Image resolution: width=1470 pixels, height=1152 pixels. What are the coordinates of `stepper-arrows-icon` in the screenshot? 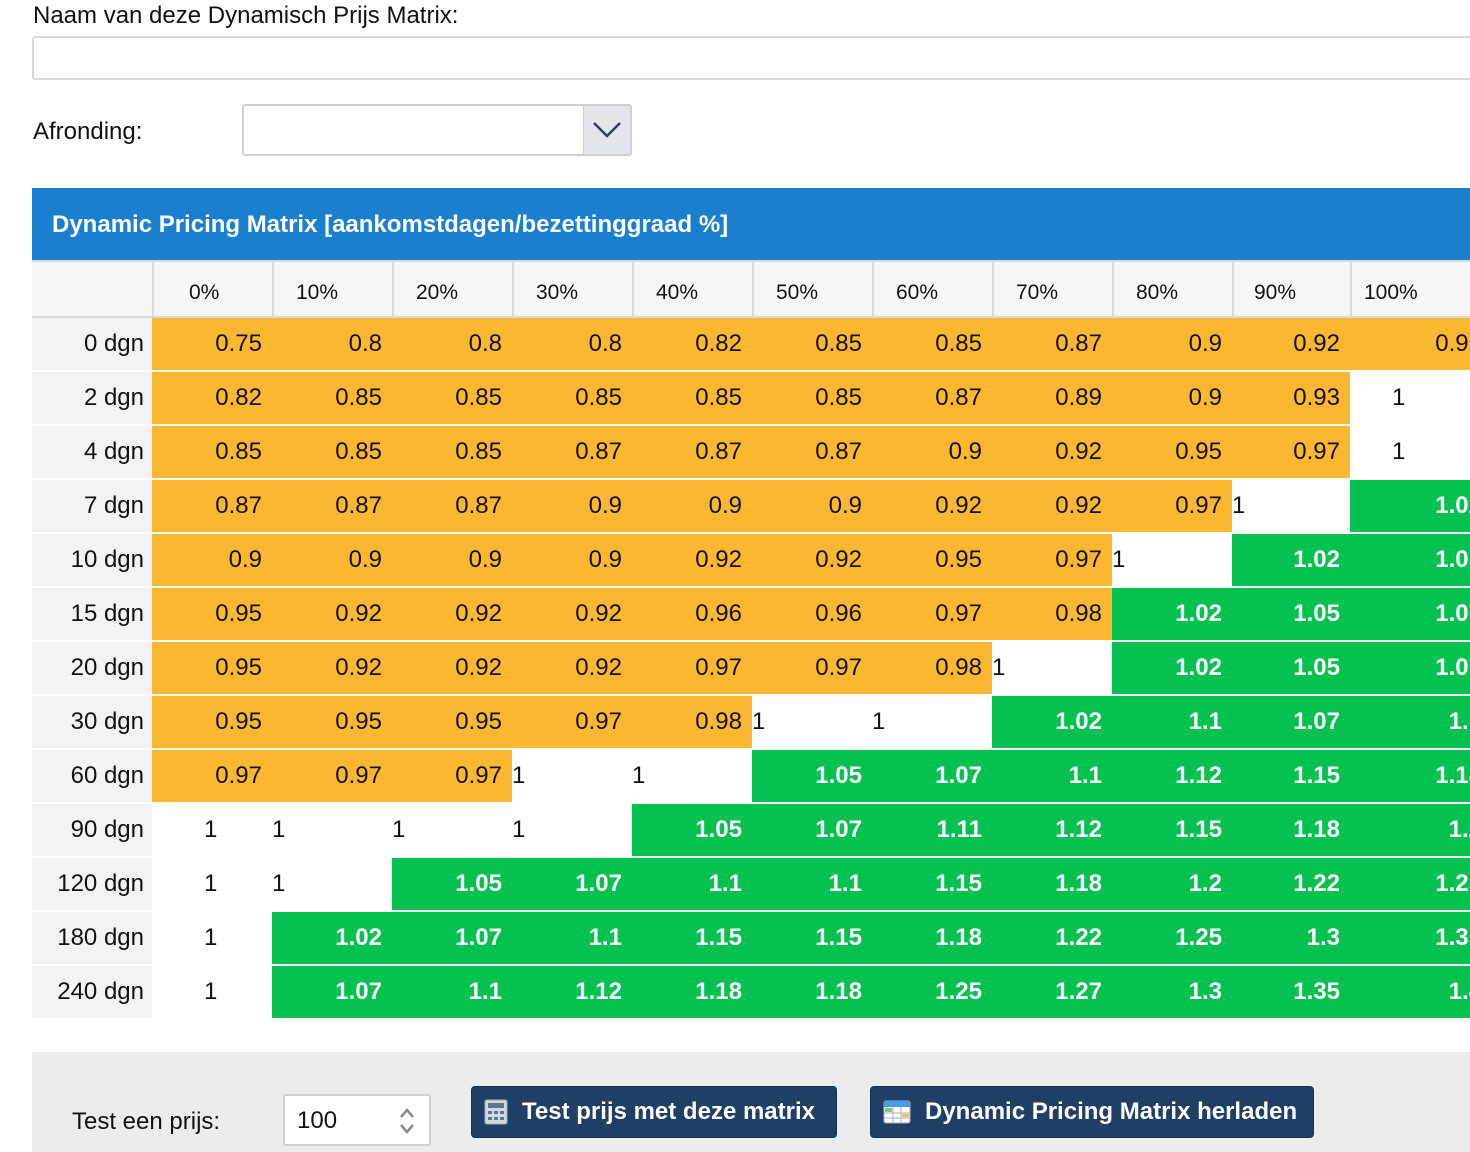 It's located at (407, 1121).